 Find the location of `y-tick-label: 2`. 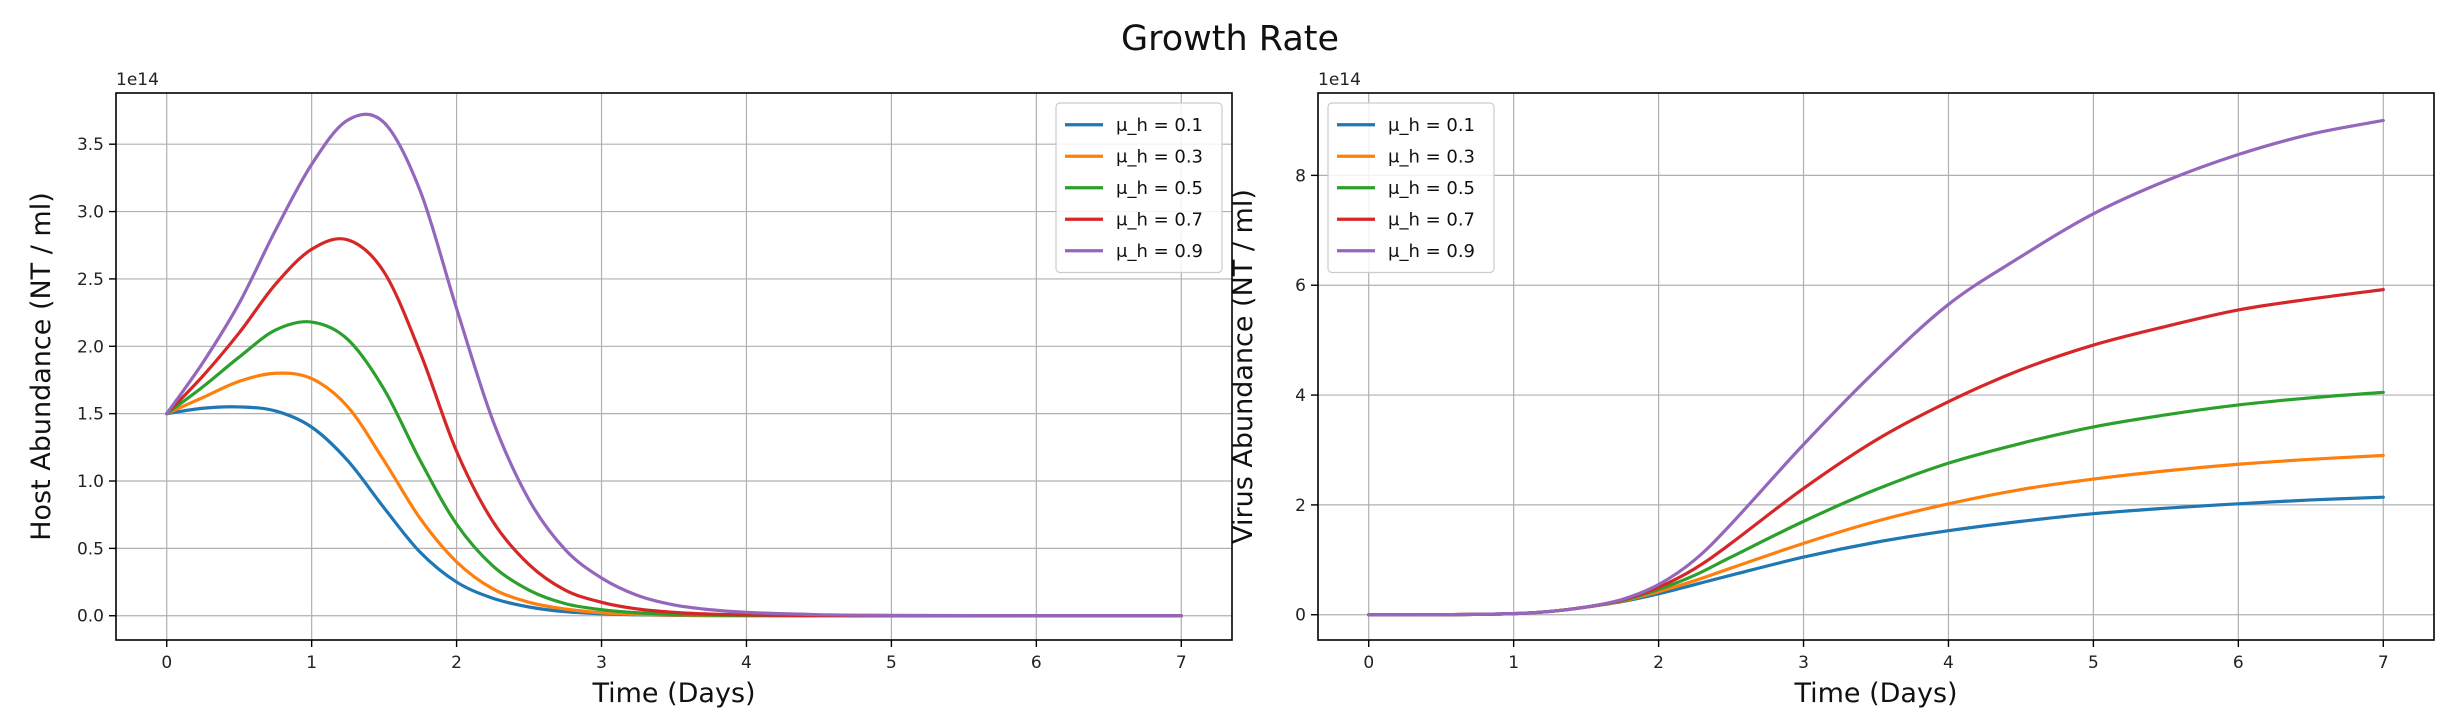

y-tick-label: 2 is located at coordinates (1300, 506).